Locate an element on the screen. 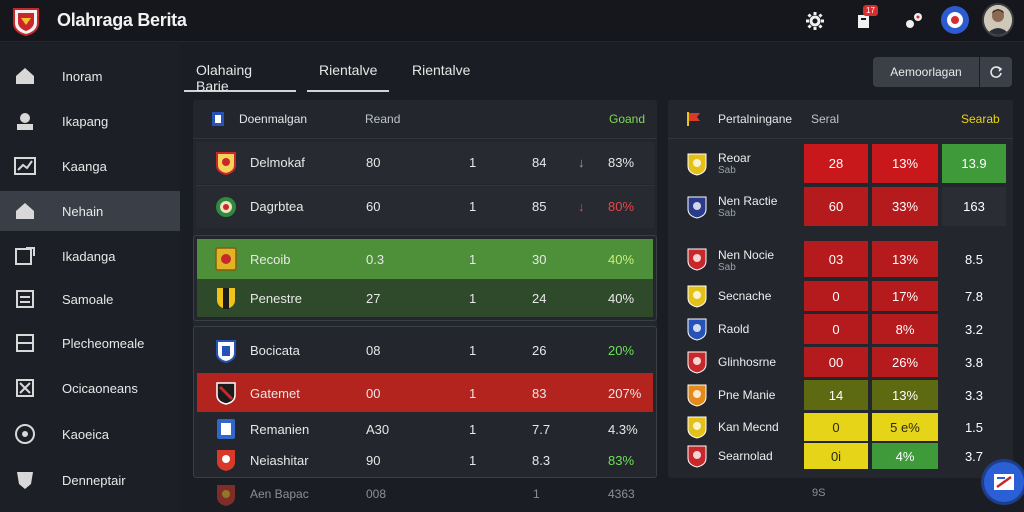 The image size is (1024, 512). edit-icon is located at coordinates (25, 256).